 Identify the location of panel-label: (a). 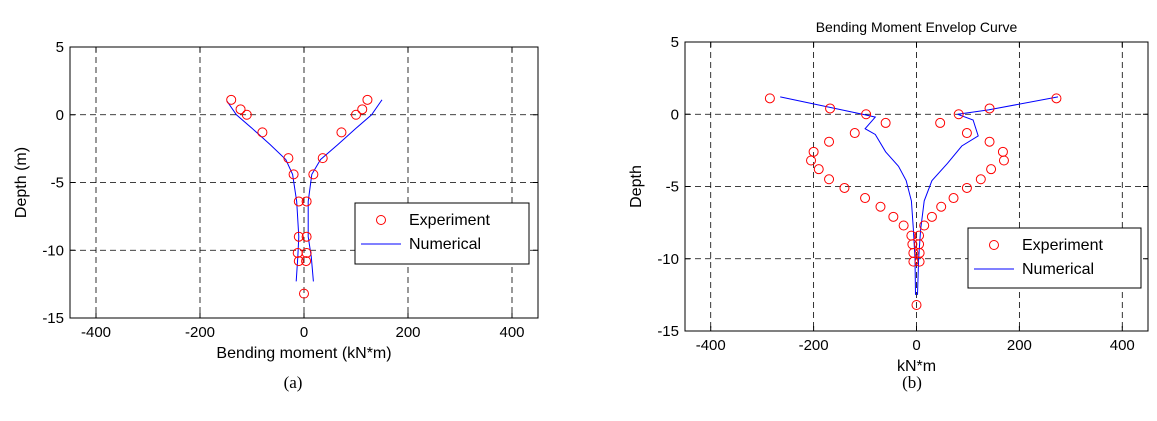
(293, 382).